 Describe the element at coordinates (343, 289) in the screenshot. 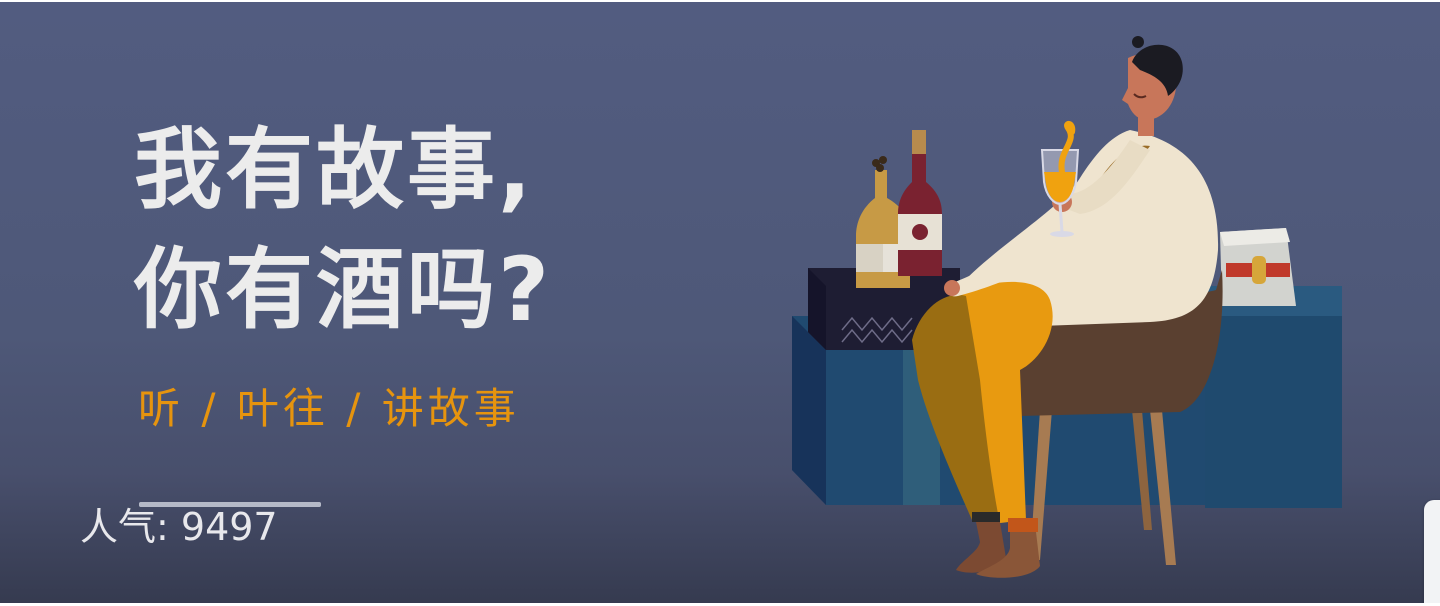

I see `headline-line-2: 你有酒吗?` at that location.